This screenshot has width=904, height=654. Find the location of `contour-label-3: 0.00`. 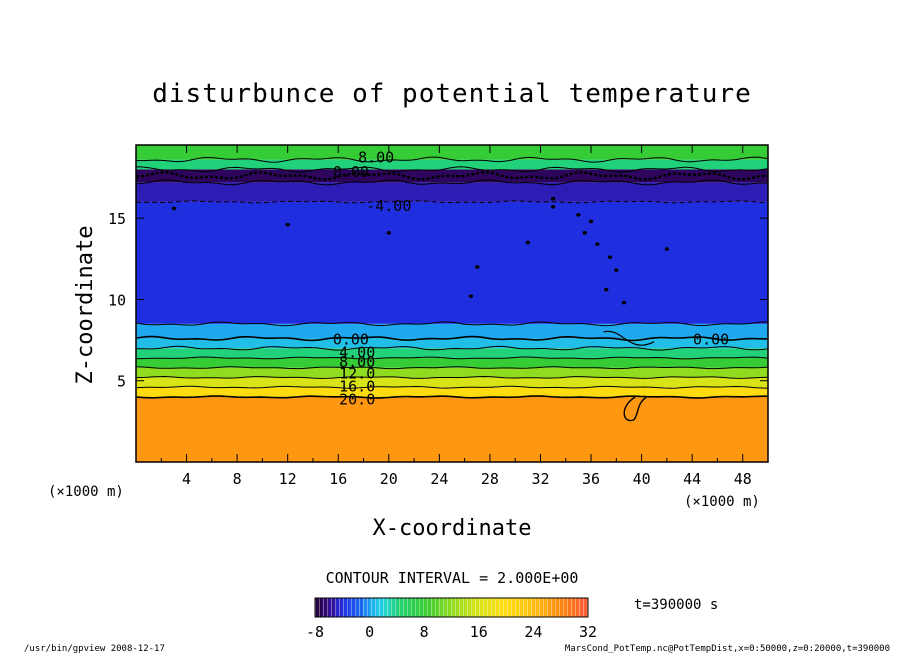

contour-label-3: 0.00 is located at coordinates (351, 339).